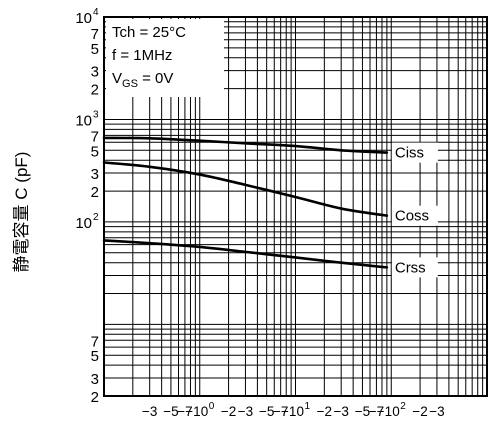  I want to click on test-conditions-box: Tch = 25°C f = 1MHz VGS = 0V, so click(165, 58).